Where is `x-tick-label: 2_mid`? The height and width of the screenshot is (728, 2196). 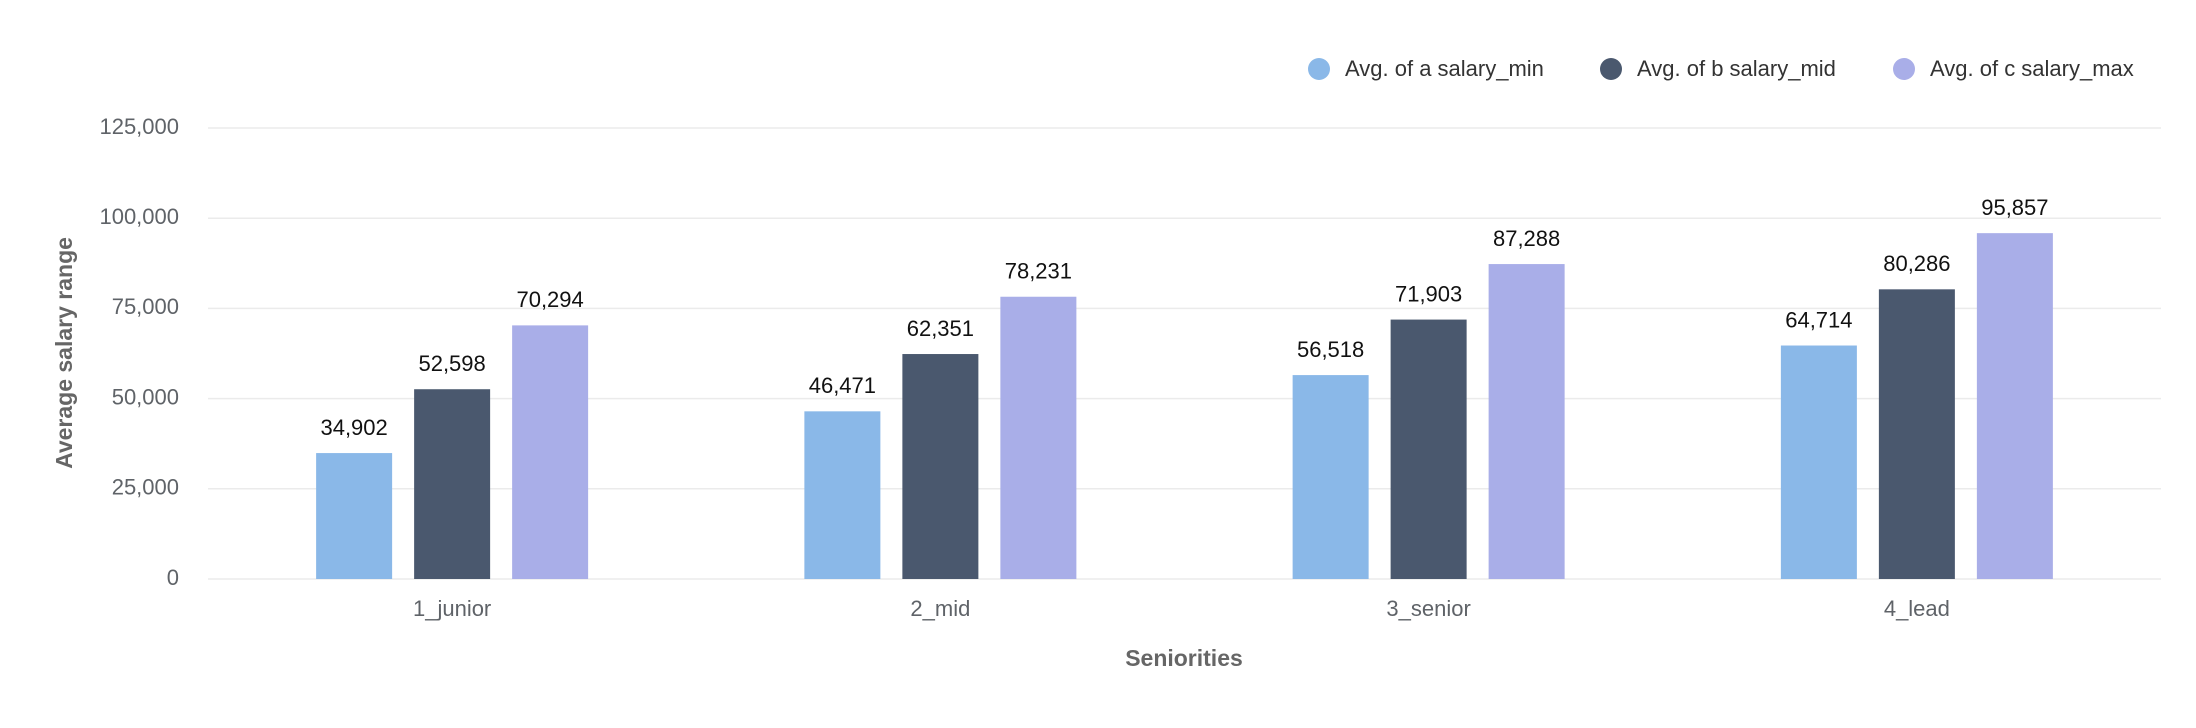 x-tick-label: 2_mid is located at coordinates (940, 608).